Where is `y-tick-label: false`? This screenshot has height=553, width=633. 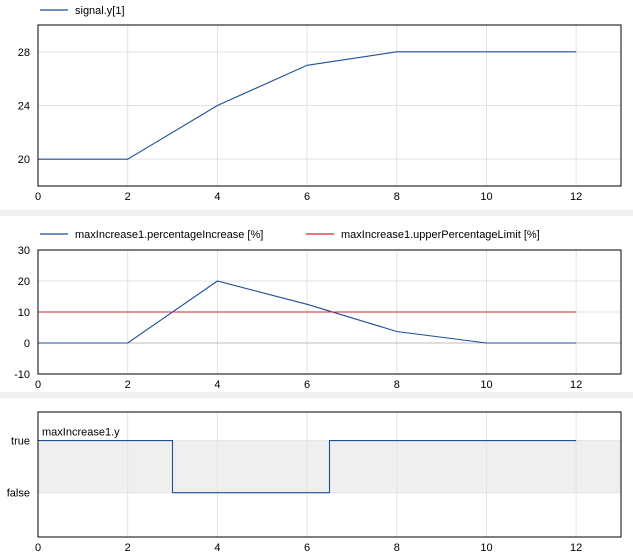 y-tick-label: false is located at coordinates (18, 494).